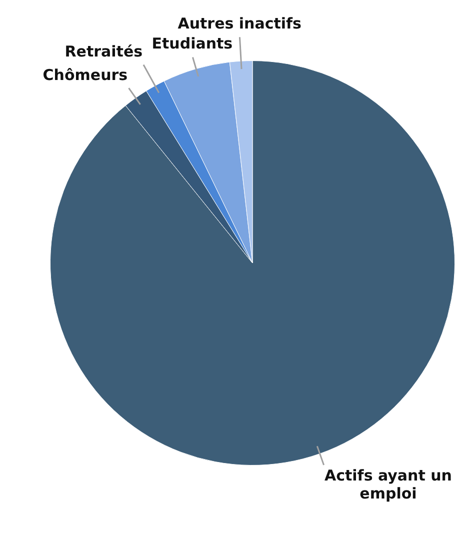 The image size is (459, 533). I want to click on slice-label: Autres inactifs, so click(240, 23).